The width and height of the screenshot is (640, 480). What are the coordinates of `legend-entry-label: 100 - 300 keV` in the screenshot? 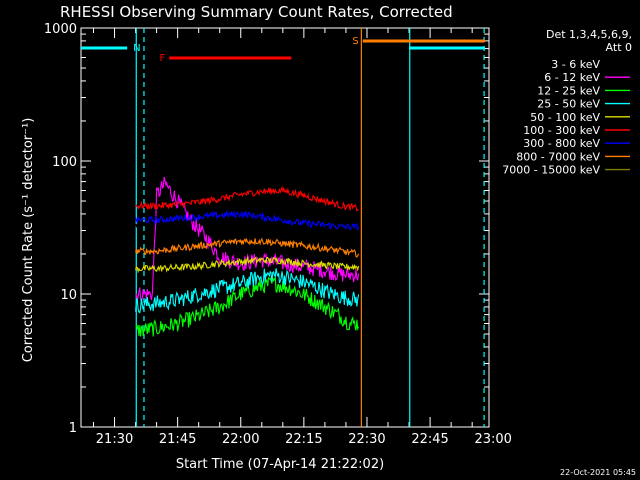 It's located at (561, 130).